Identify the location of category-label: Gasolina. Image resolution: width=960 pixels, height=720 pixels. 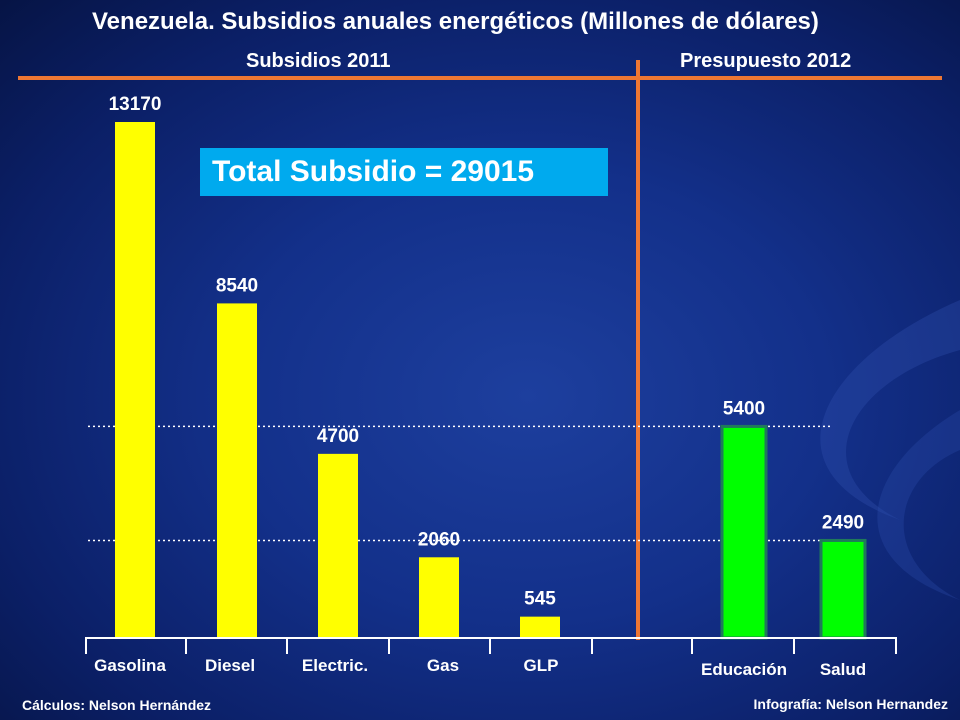
(130, 665).